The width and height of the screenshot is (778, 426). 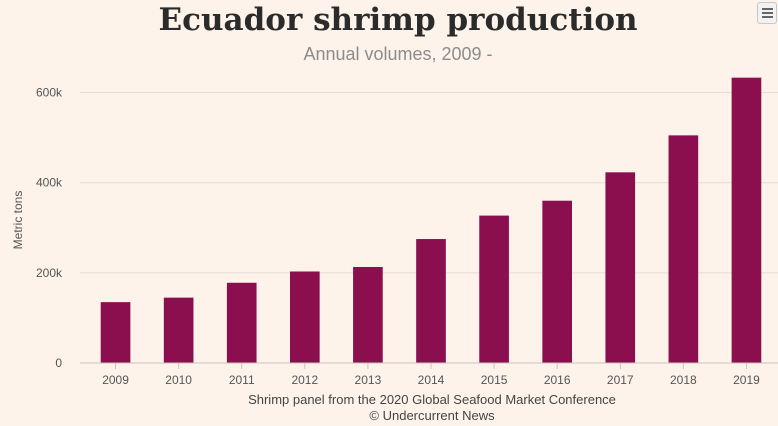 What do you see at coordinates (746, 380) in the screenshot?
I see `x-tick-label: 2019` at bounding box center [746, 380].